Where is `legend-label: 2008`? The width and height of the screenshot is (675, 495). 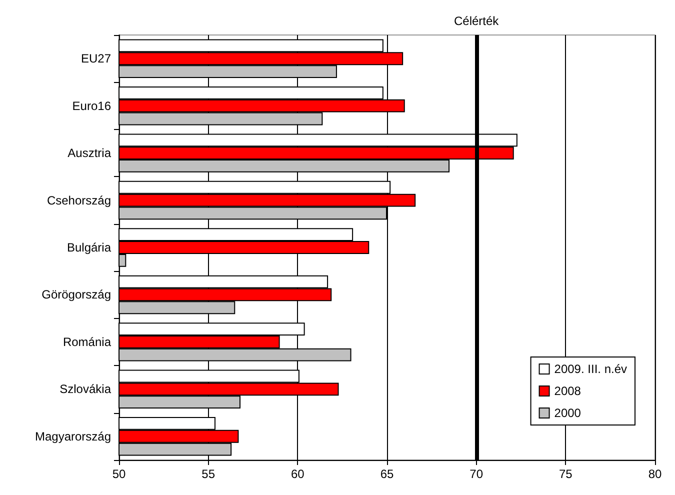 legend-label: 2008 is located at coordinates (568, 391).